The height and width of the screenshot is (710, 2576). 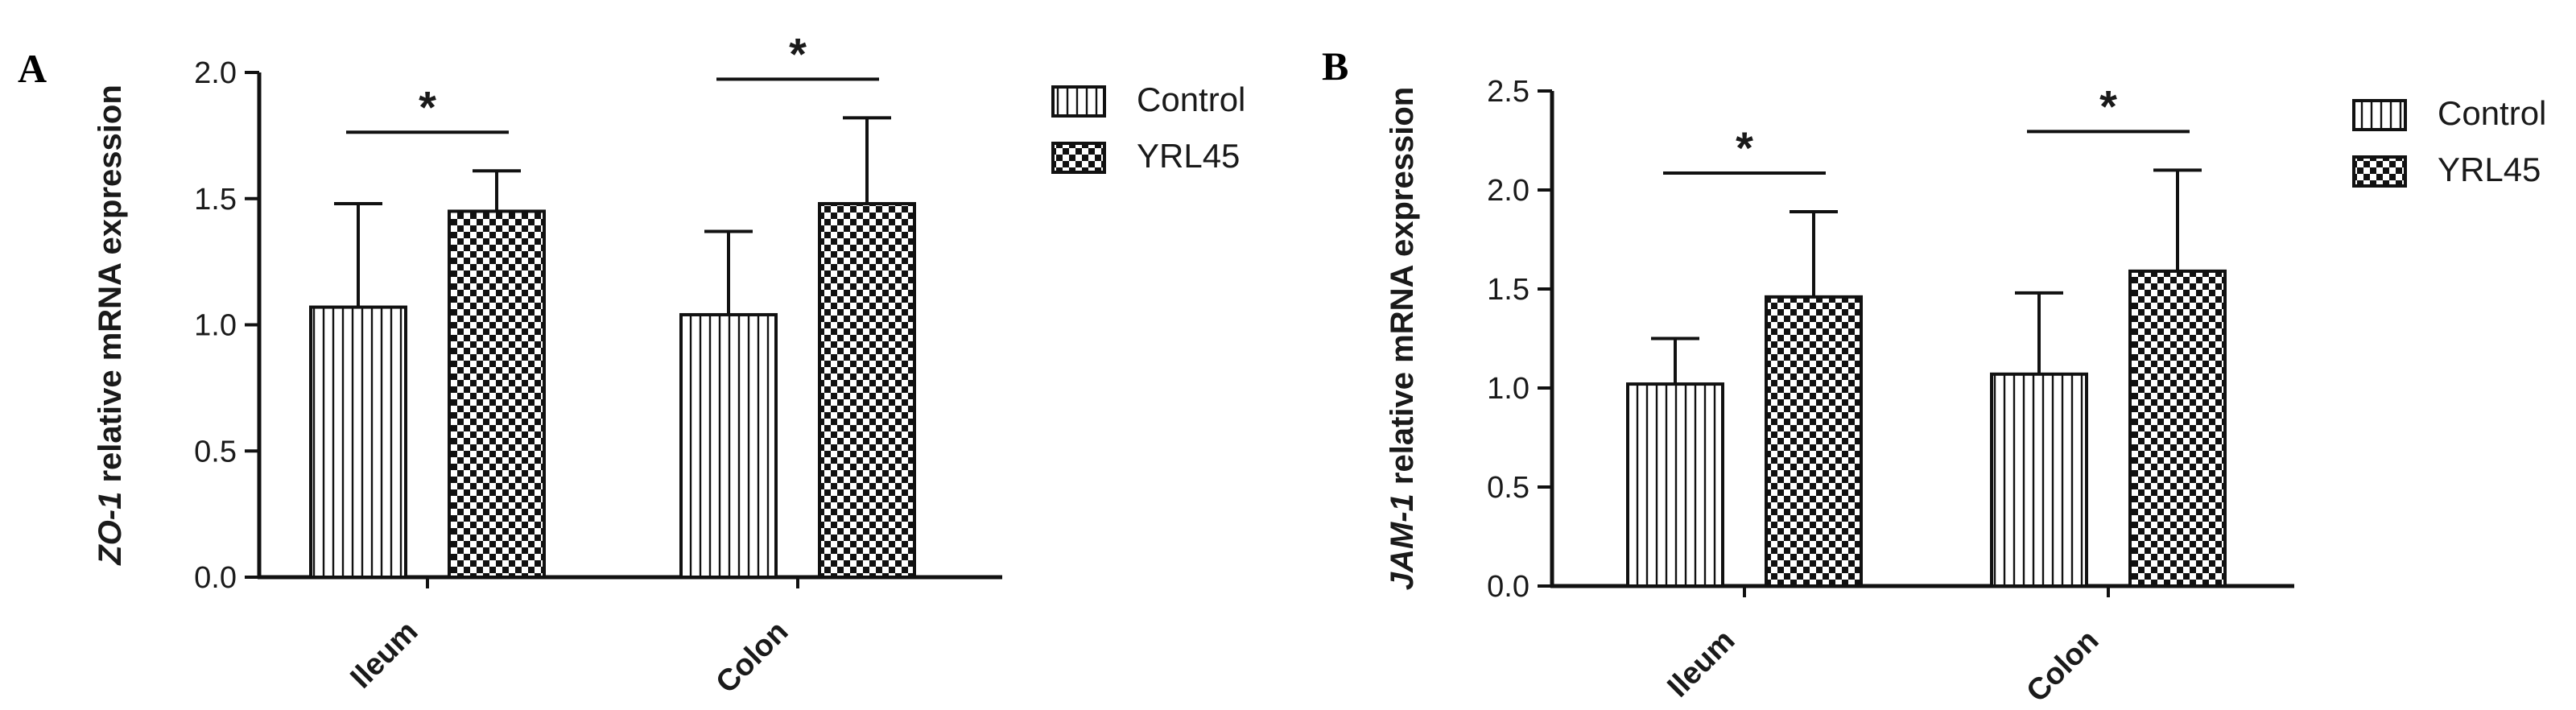 I want to click on y-axis-label: JAM-1 relative mRNA expression, so click(x=1402, y=338).